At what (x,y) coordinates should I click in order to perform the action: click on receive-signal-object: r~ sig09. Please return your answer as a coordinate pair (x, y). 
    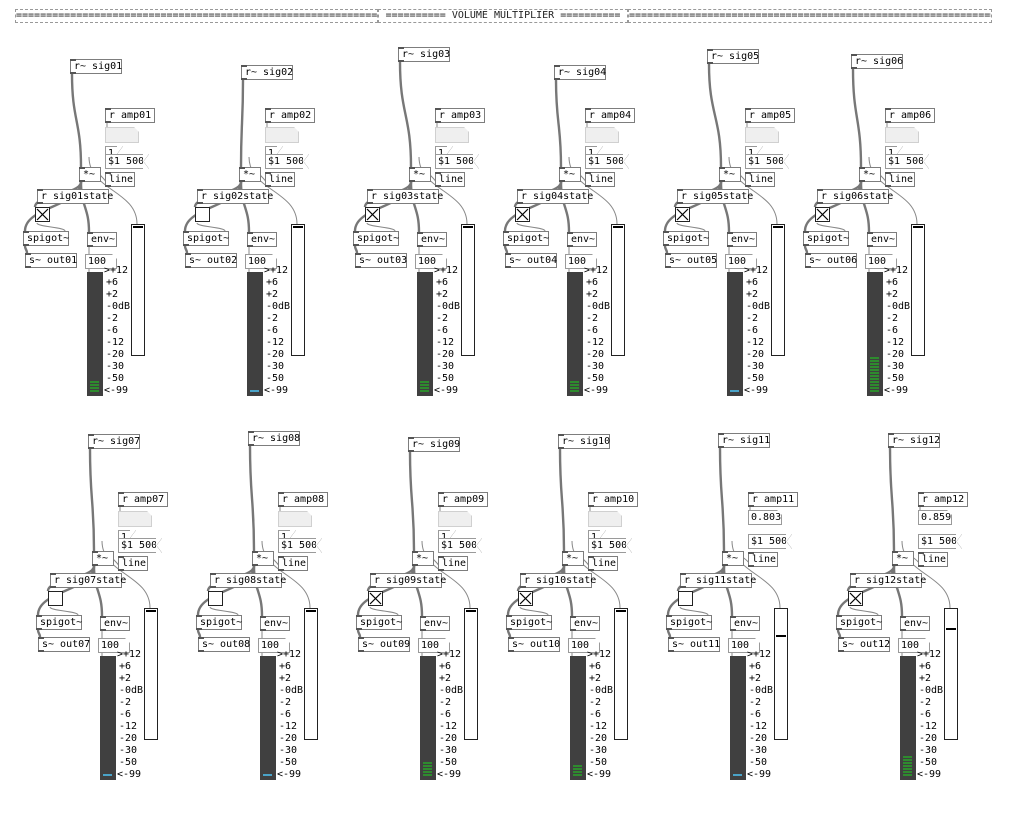
    Looking at the image, I should click on (434, 444).